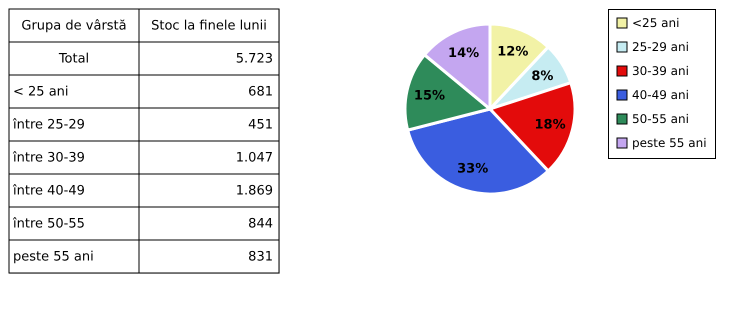 This screenshot has height=325, width=753. I want to click on legend-label: 25-29 ani, so click(660, 47).